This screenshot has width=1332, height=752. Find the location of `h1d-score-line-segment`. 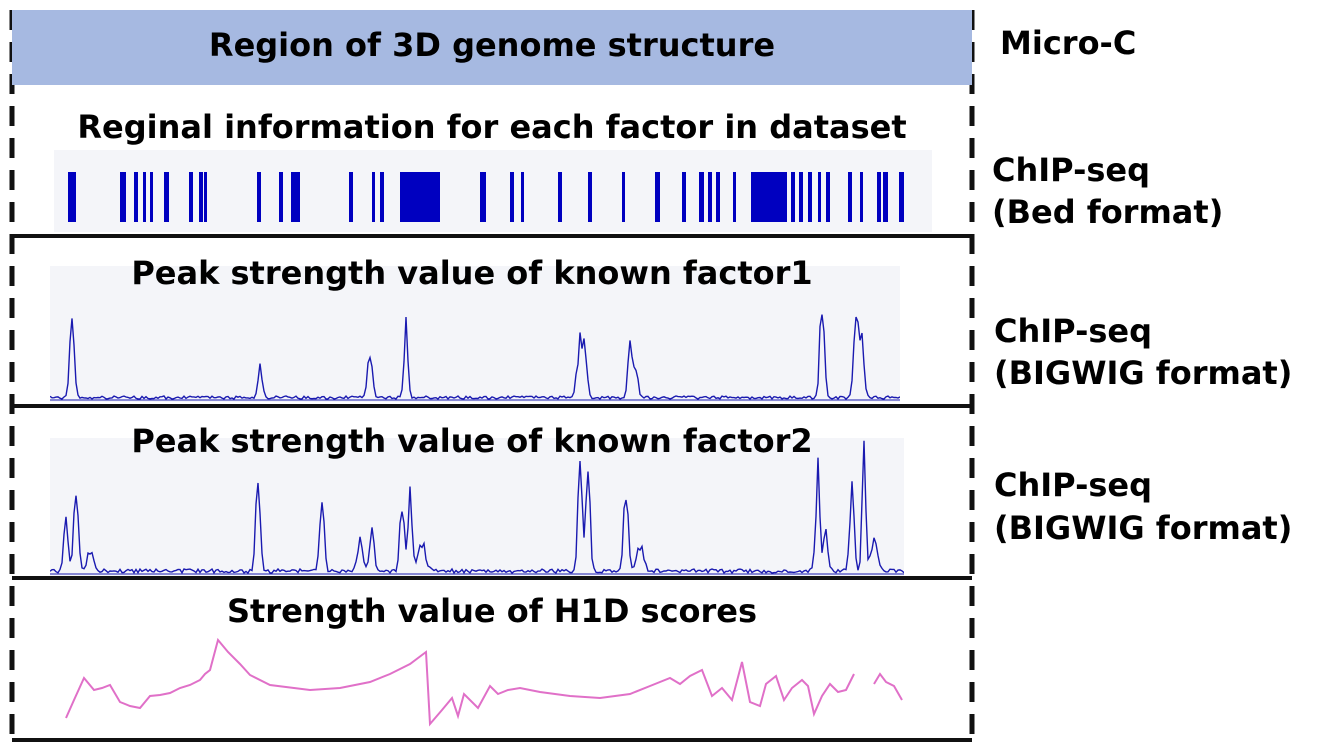

h1d-score-line-segment is located at coordinates (888, 686).